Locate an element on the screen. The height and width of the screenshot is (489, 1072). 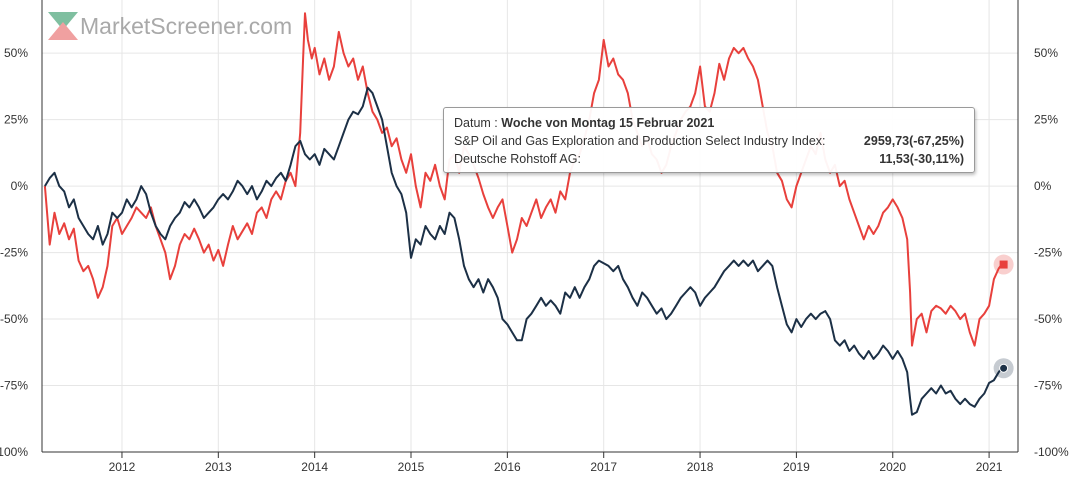
y-tick-label-right: -25% is located at coordinates (1048, 253).